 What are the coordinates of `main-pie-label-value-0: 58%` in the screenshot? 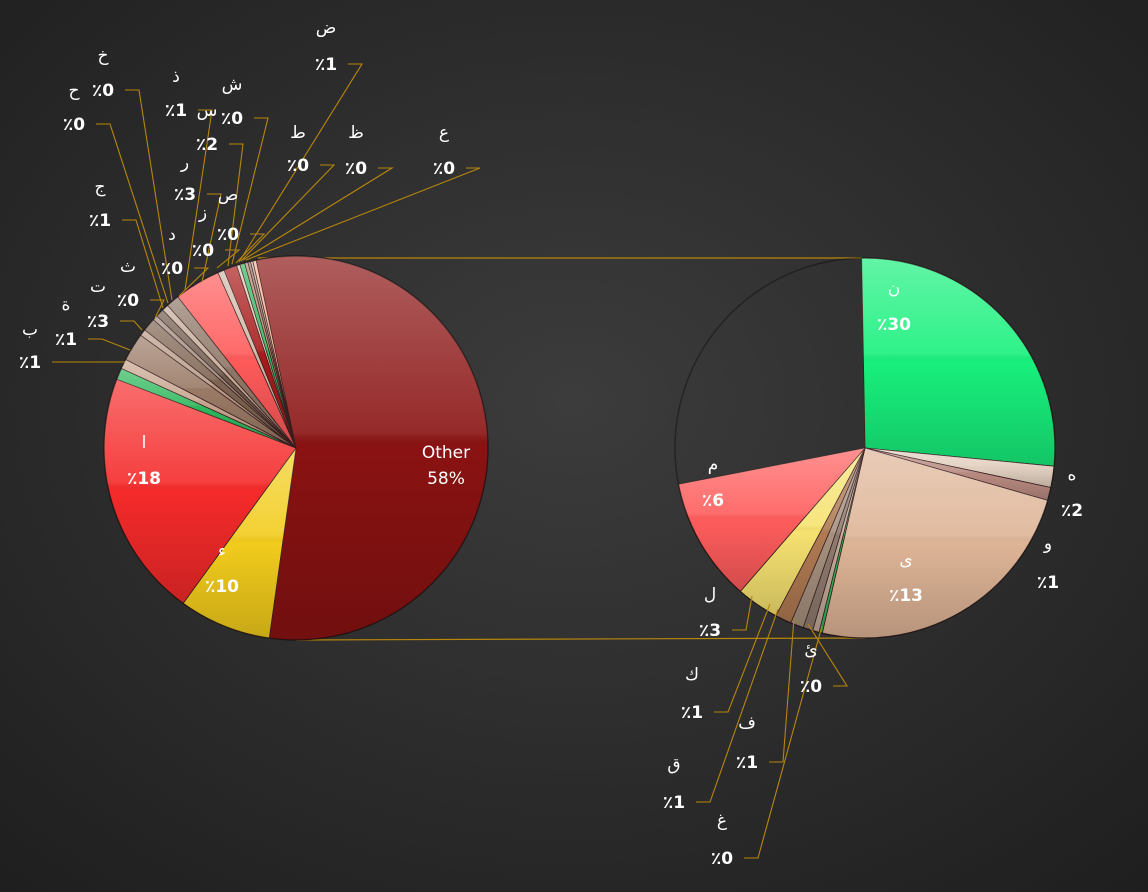 It's located at (446, 479).